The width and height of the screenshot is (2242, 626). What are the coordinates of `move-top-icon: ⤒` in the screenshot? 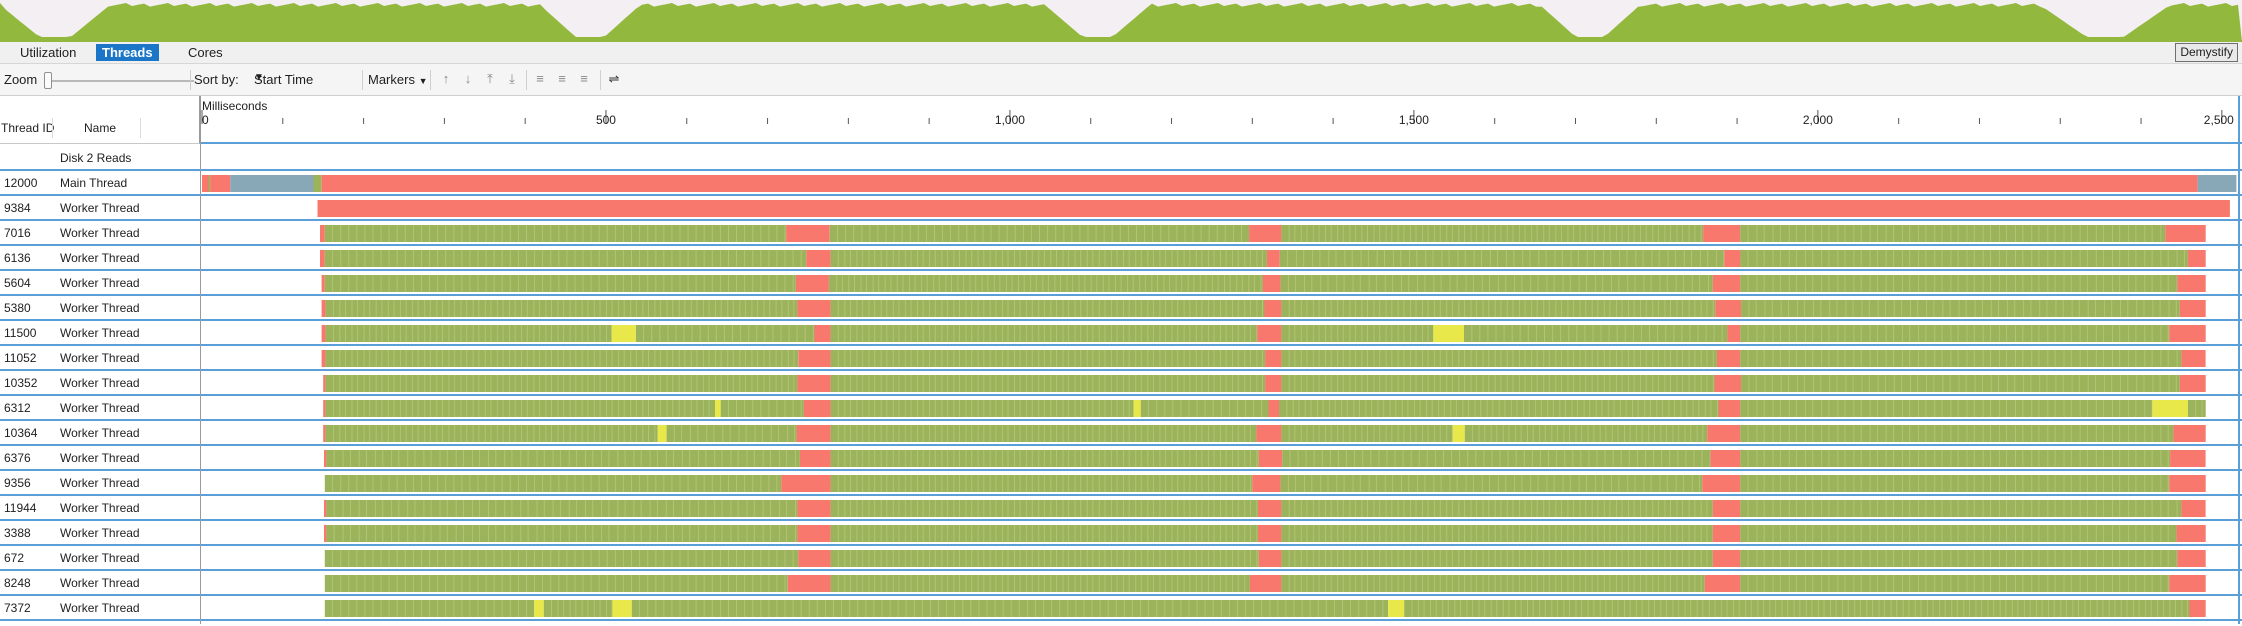 It's located at (490, 78).